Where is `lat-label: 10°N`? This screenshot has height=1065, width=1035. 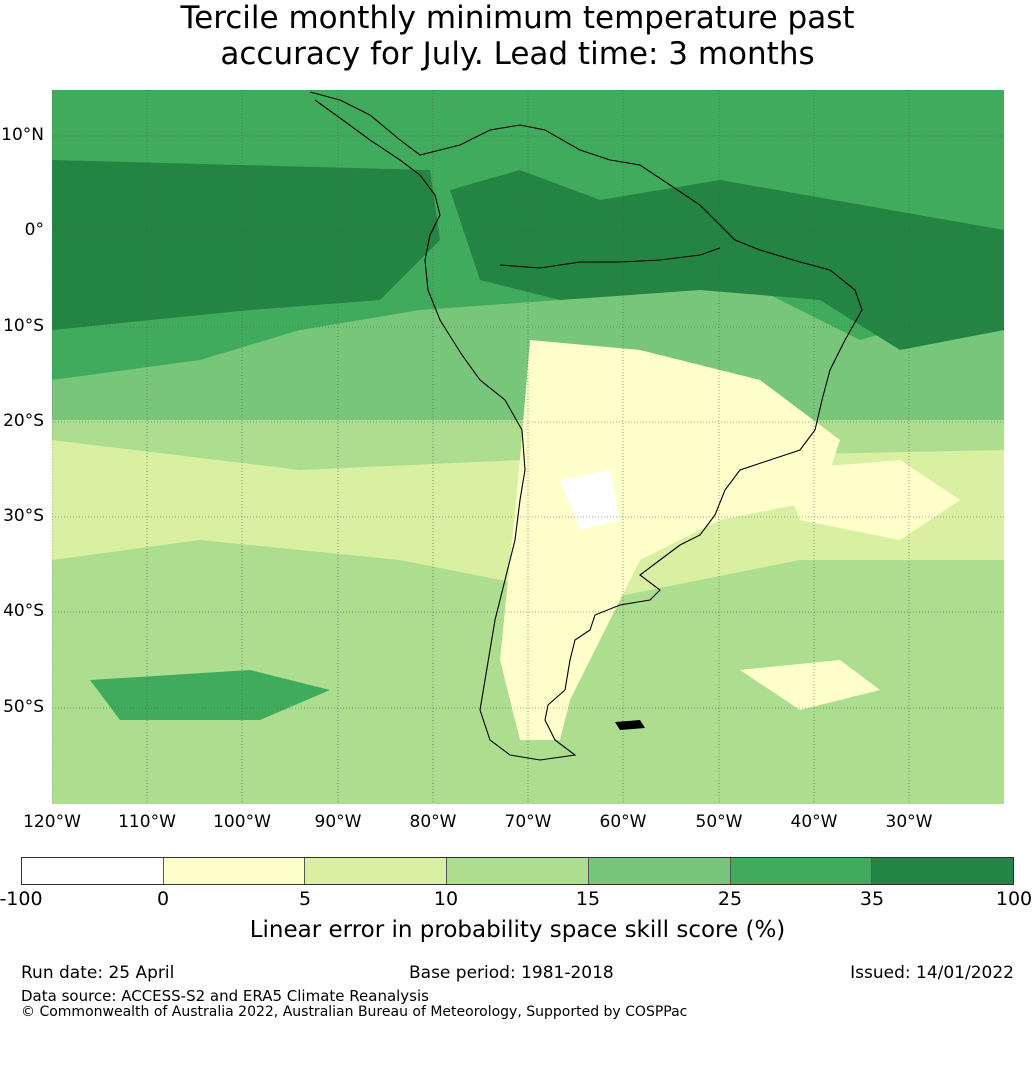
lat-label: 10°N is located at coordinates (22, 135).